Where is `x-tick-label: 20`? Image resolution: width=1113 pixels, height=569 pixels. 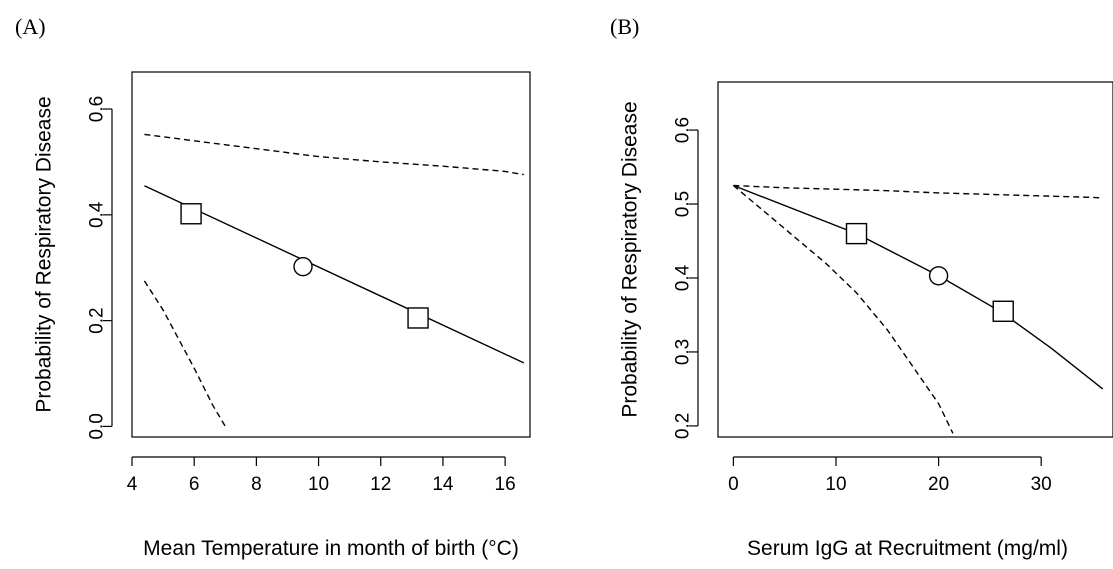 x-tick-label: 20 is located at coordinates (938, 484).